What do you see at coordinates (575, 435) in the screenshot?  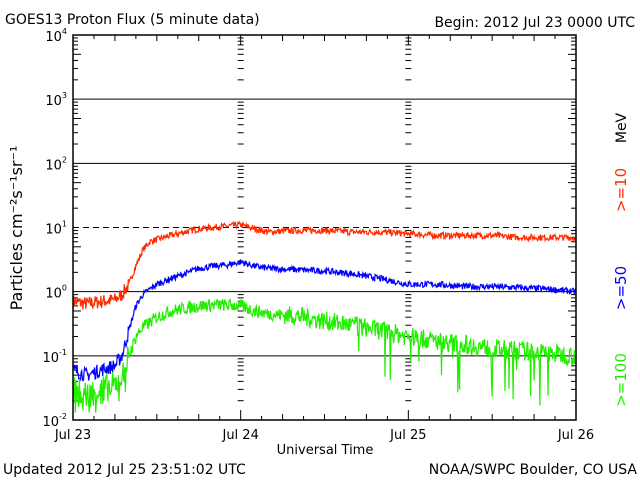 I see `x-tick-label: Jul 26` at bounding box center [575, 435].